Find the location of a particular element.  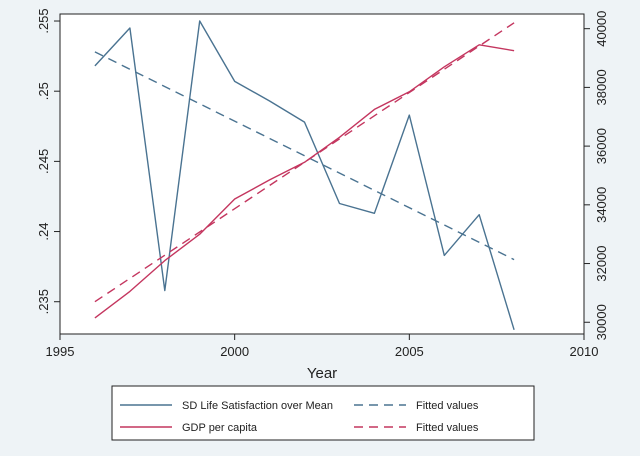

y-left-tick-label: .245 is located at coordinates (43, 161).